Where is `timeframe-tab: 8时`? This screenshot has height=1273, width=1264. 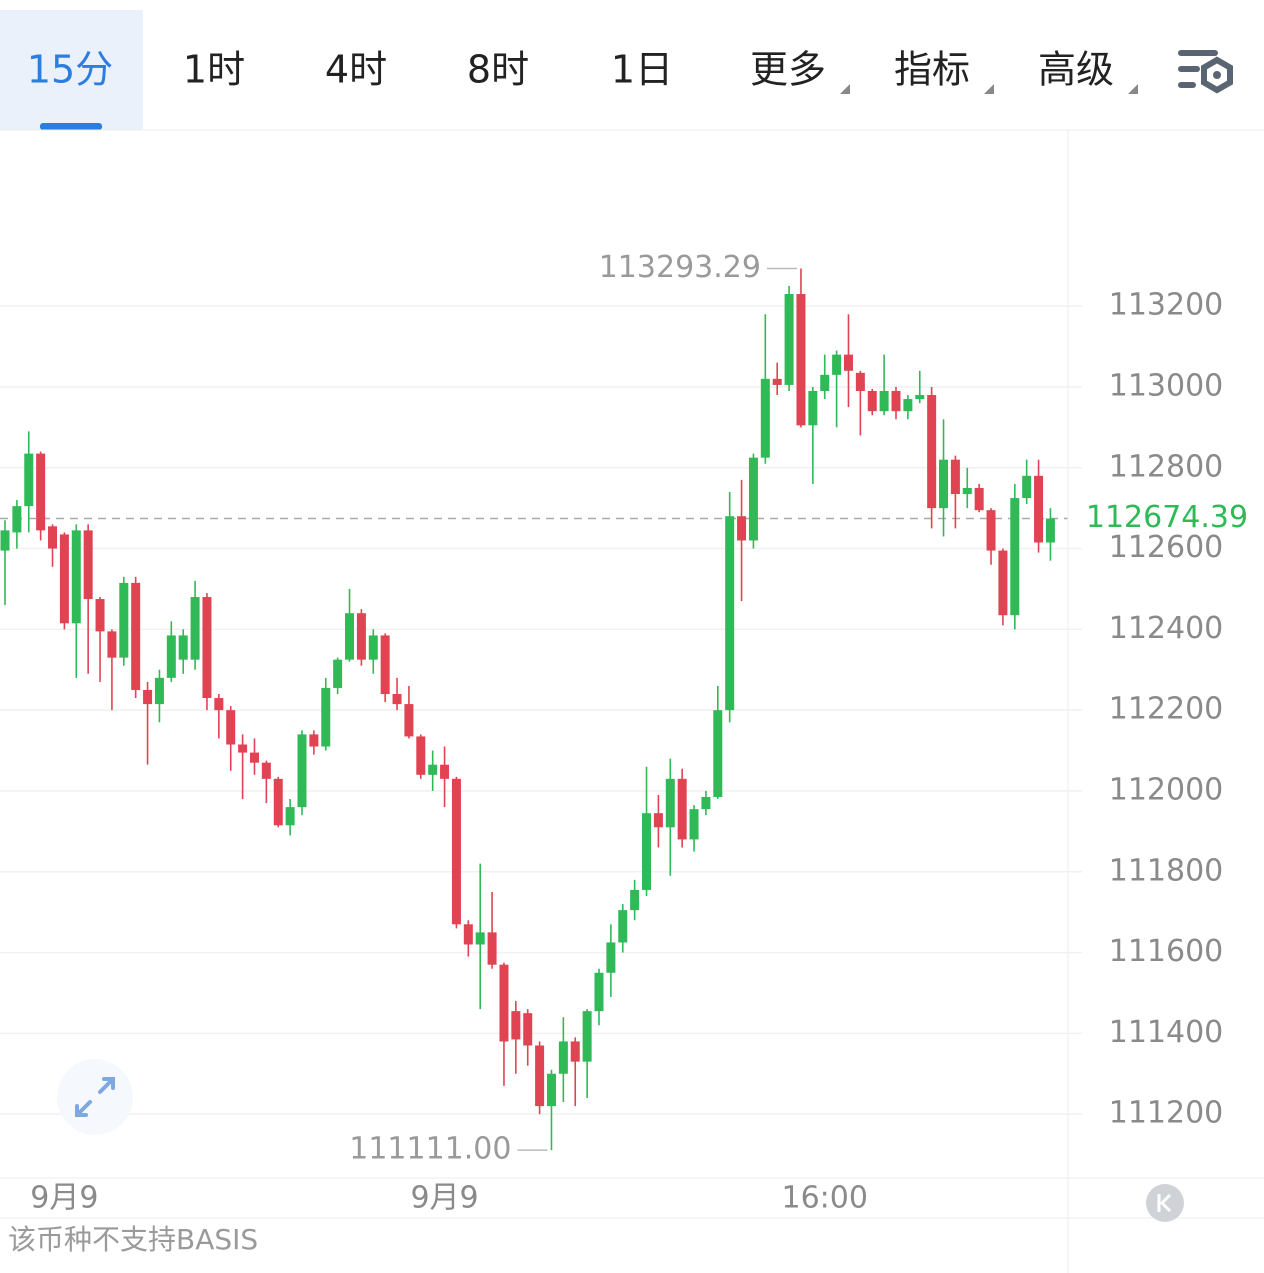 timeframe-tab: 8时 is located at coordinates (498, 70).